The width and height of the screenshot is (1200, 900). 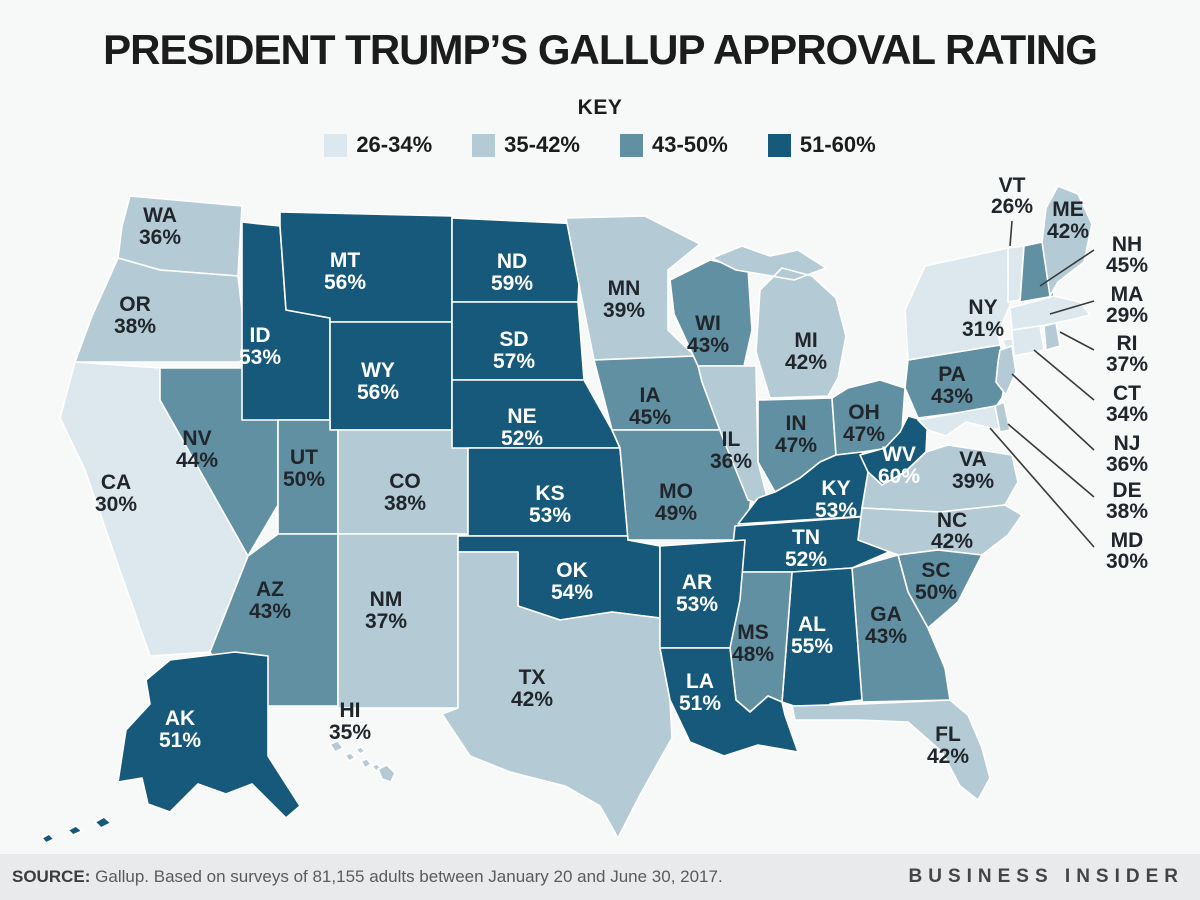 I want to click on state-label: TN, so click(x=806, y=537).